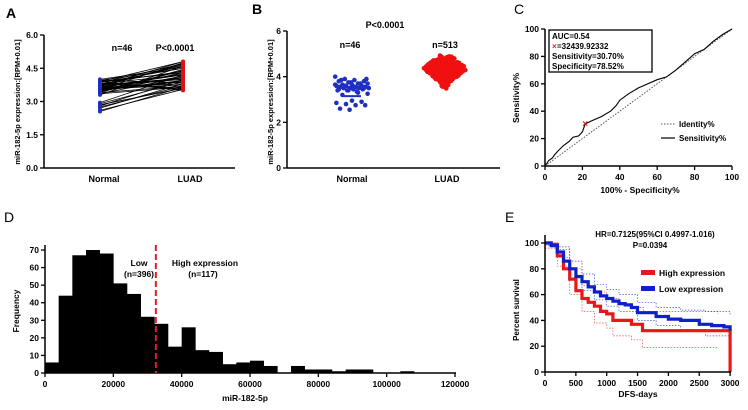 This screenshot has width=748, height=410. Describe the element at coordinates (455, 384) in the screenshot. I see `d-x-tick-label: 120000` at that location.